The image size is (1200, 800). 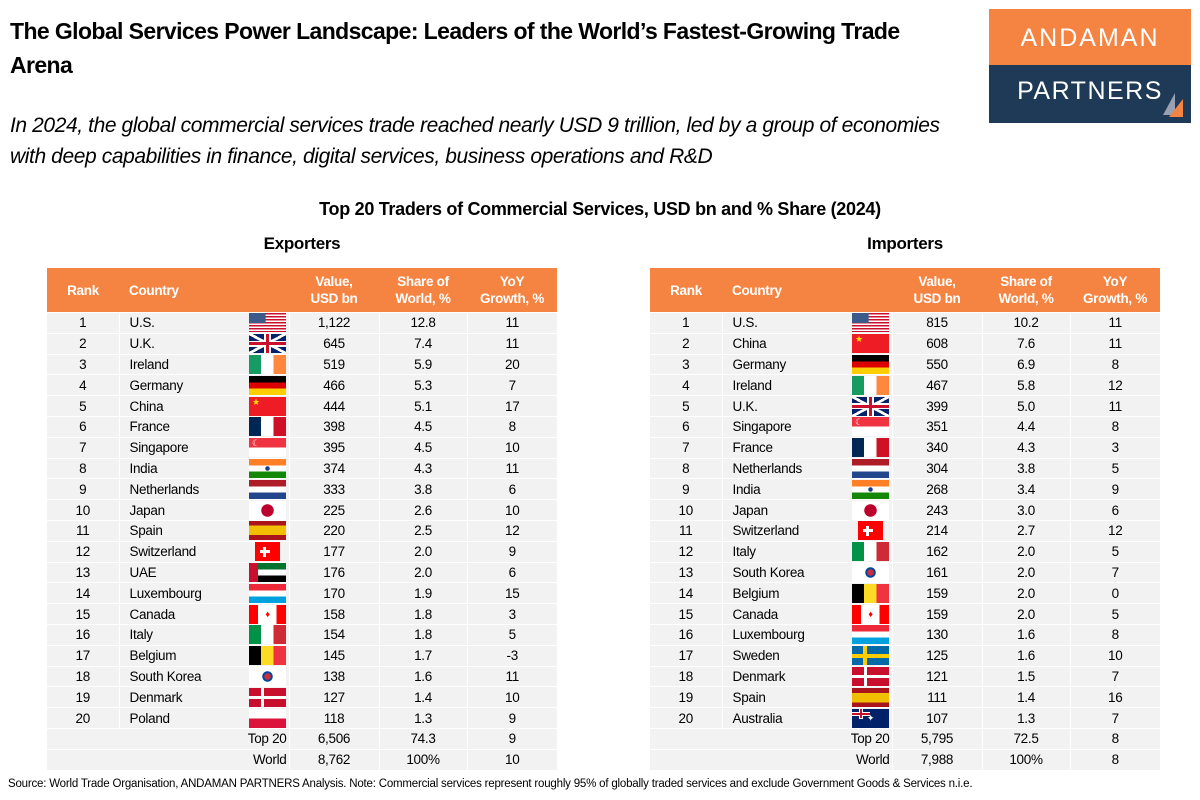 I want to click on value-cell: 220, so click(x=334, y=530).